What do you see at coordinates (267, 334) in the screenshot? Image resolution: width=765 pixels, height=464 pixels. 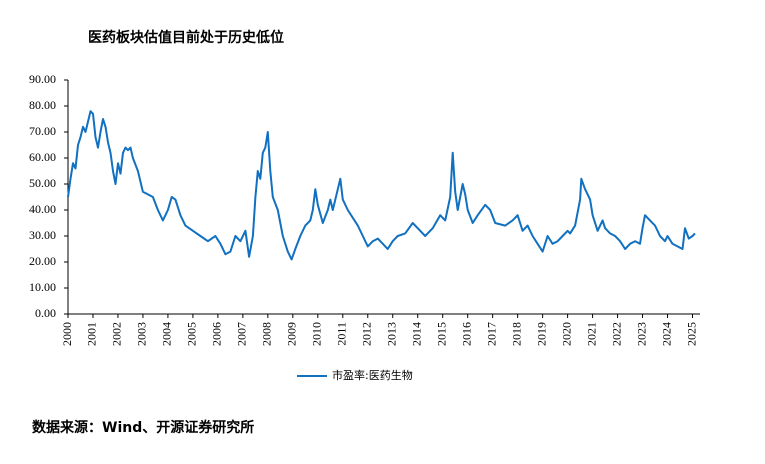 I see `x-tick-label: 2008` at bounding box center [267, 334].